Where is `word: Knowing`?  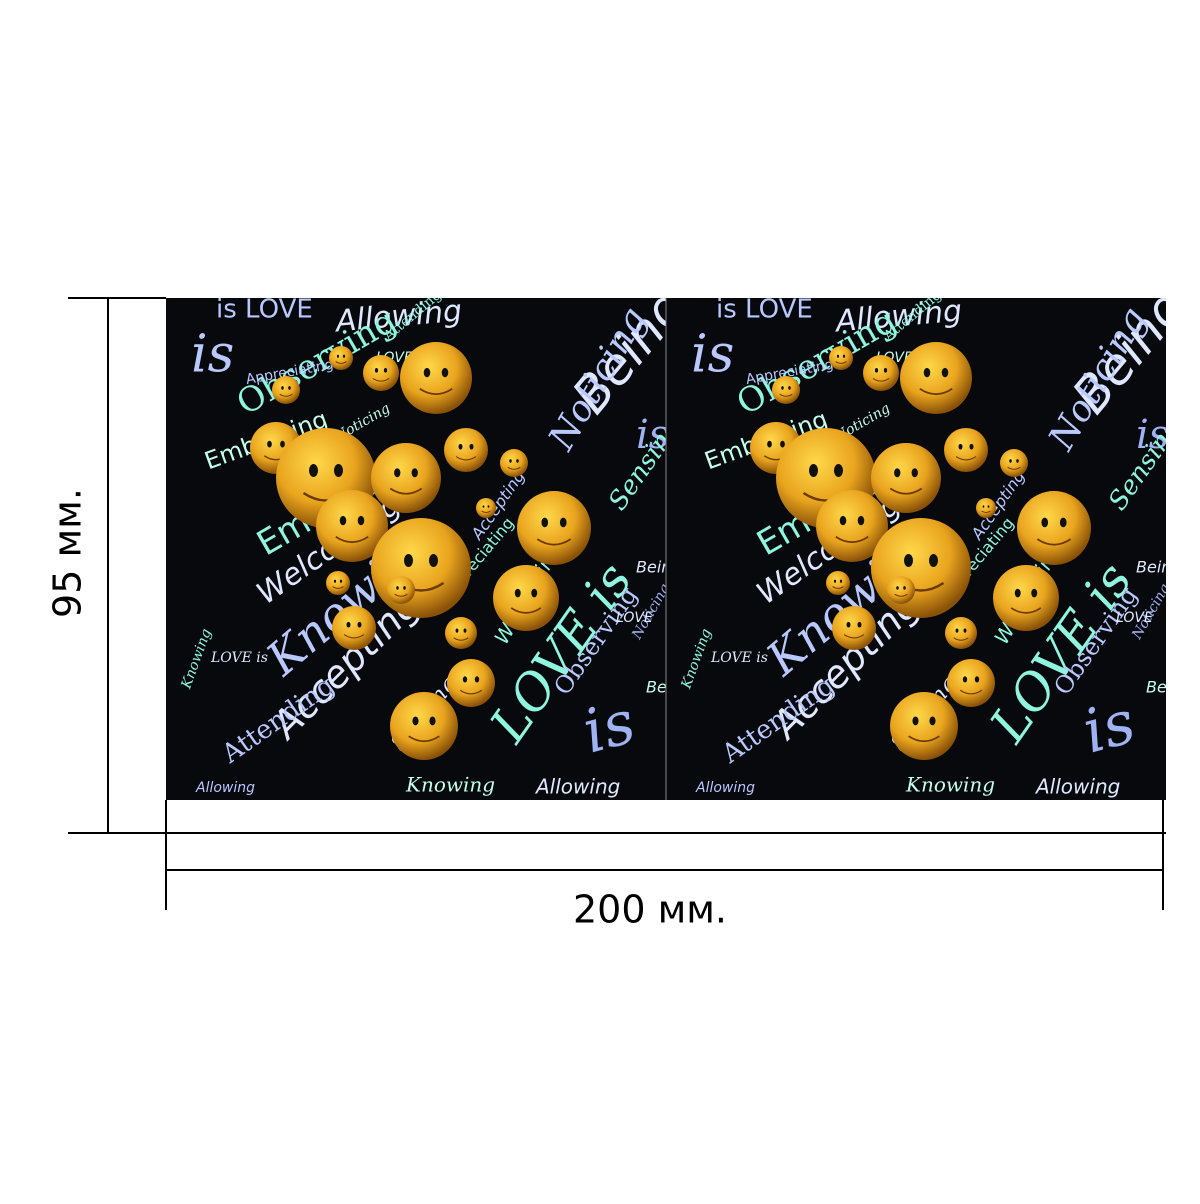 word: Knowing is located at coordinates (450, 785).